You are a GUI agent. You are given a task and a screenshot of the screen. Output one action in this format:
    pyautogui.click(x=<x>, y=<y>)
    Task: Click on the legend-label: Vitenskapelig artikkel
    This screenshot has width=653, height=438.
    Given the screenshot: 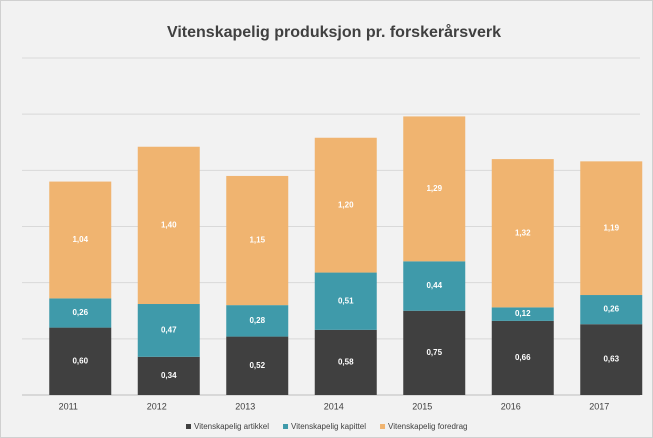 What is the action you would take?
    pyautogui.click(x=231, y=426)
    